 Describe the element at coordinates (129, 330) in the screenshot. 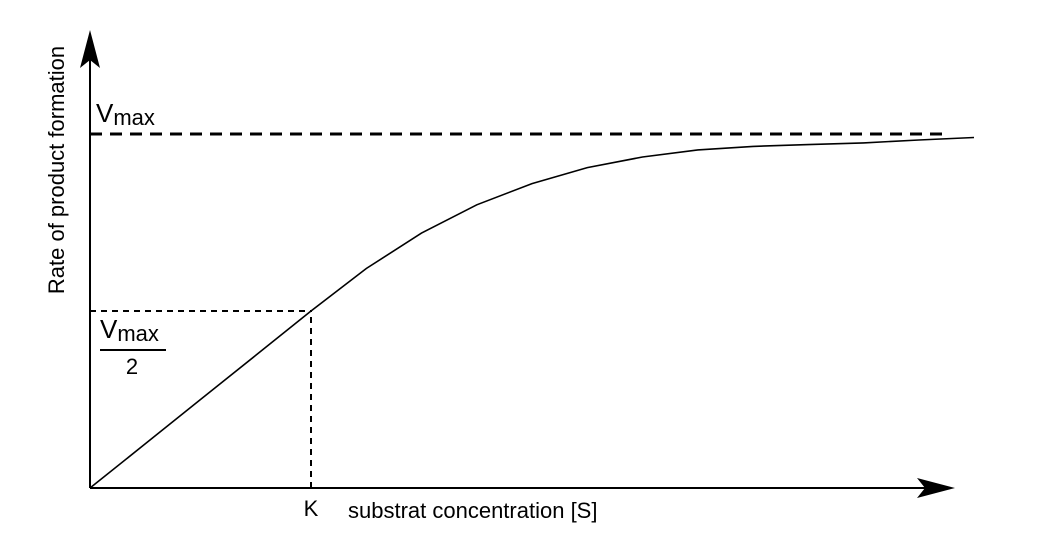

I see `half-vmax-numerator: Vmax` at that location.